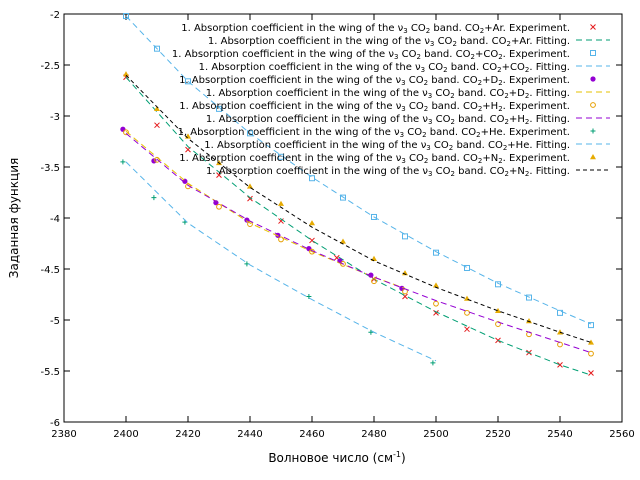  What do you see at coordinates (55, 219) in the screenshot?
I see `y-tick-label: -4` at bounding box center [55, 219].